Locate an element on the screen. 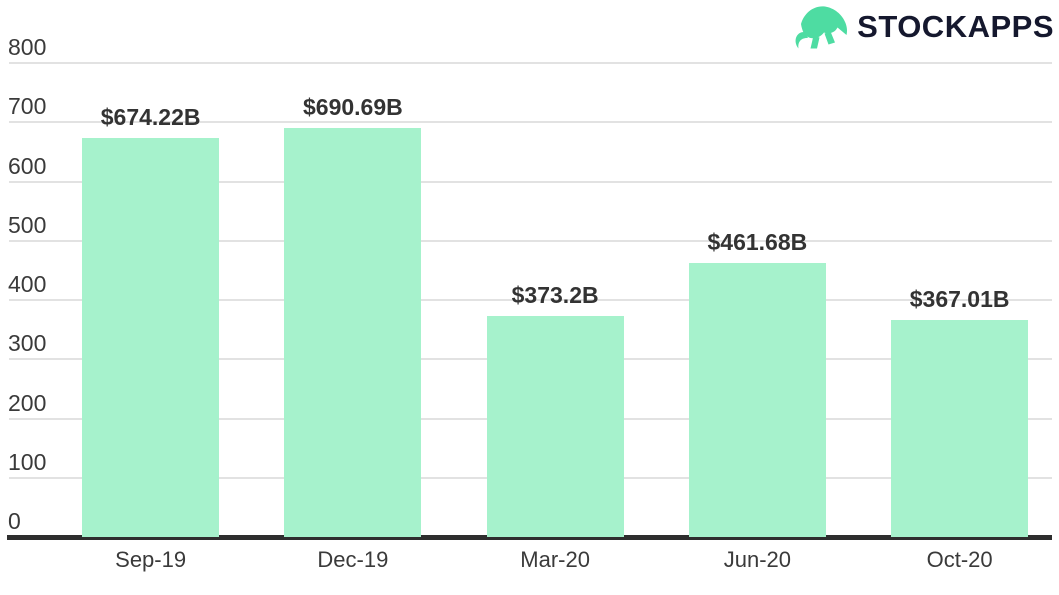  x-axis-tick-label: Sep-19 is located at coordinates (151, 559).